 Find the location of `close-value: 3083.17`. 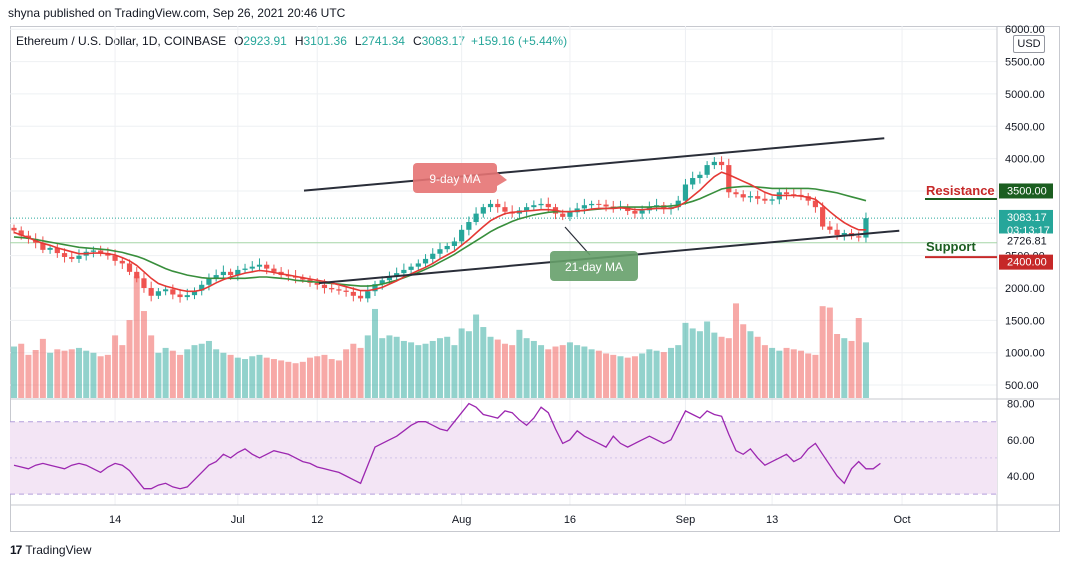

close-value: 3083.17 is located at coordinates (443, 41).